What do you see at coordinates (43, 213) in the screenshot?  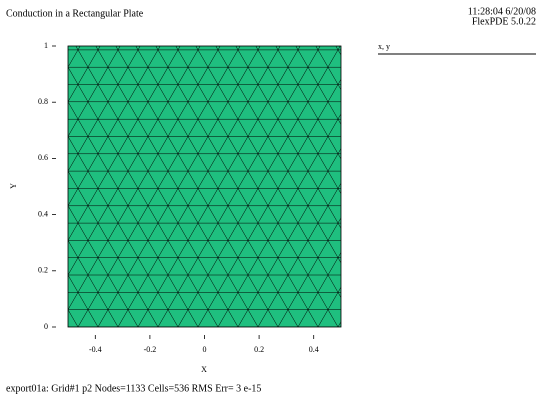 I see `y-tick-label: 0.4` at bounding box center [43, 213].